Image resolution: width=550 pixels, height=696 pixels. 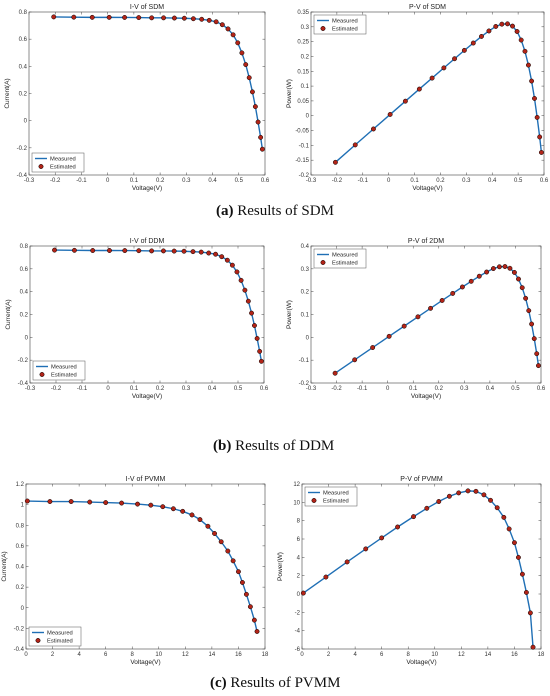 I want to click on y-tick-label: 0.25, so click(x=303, y=43).